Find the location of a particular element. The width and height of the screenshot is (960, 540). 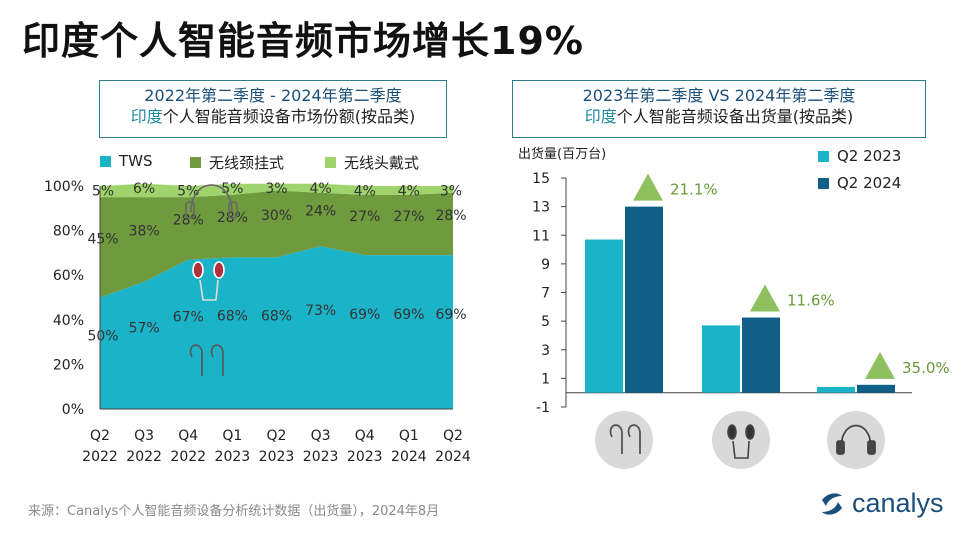

legend-swatch-headphone is located at coordinates (330, 162).